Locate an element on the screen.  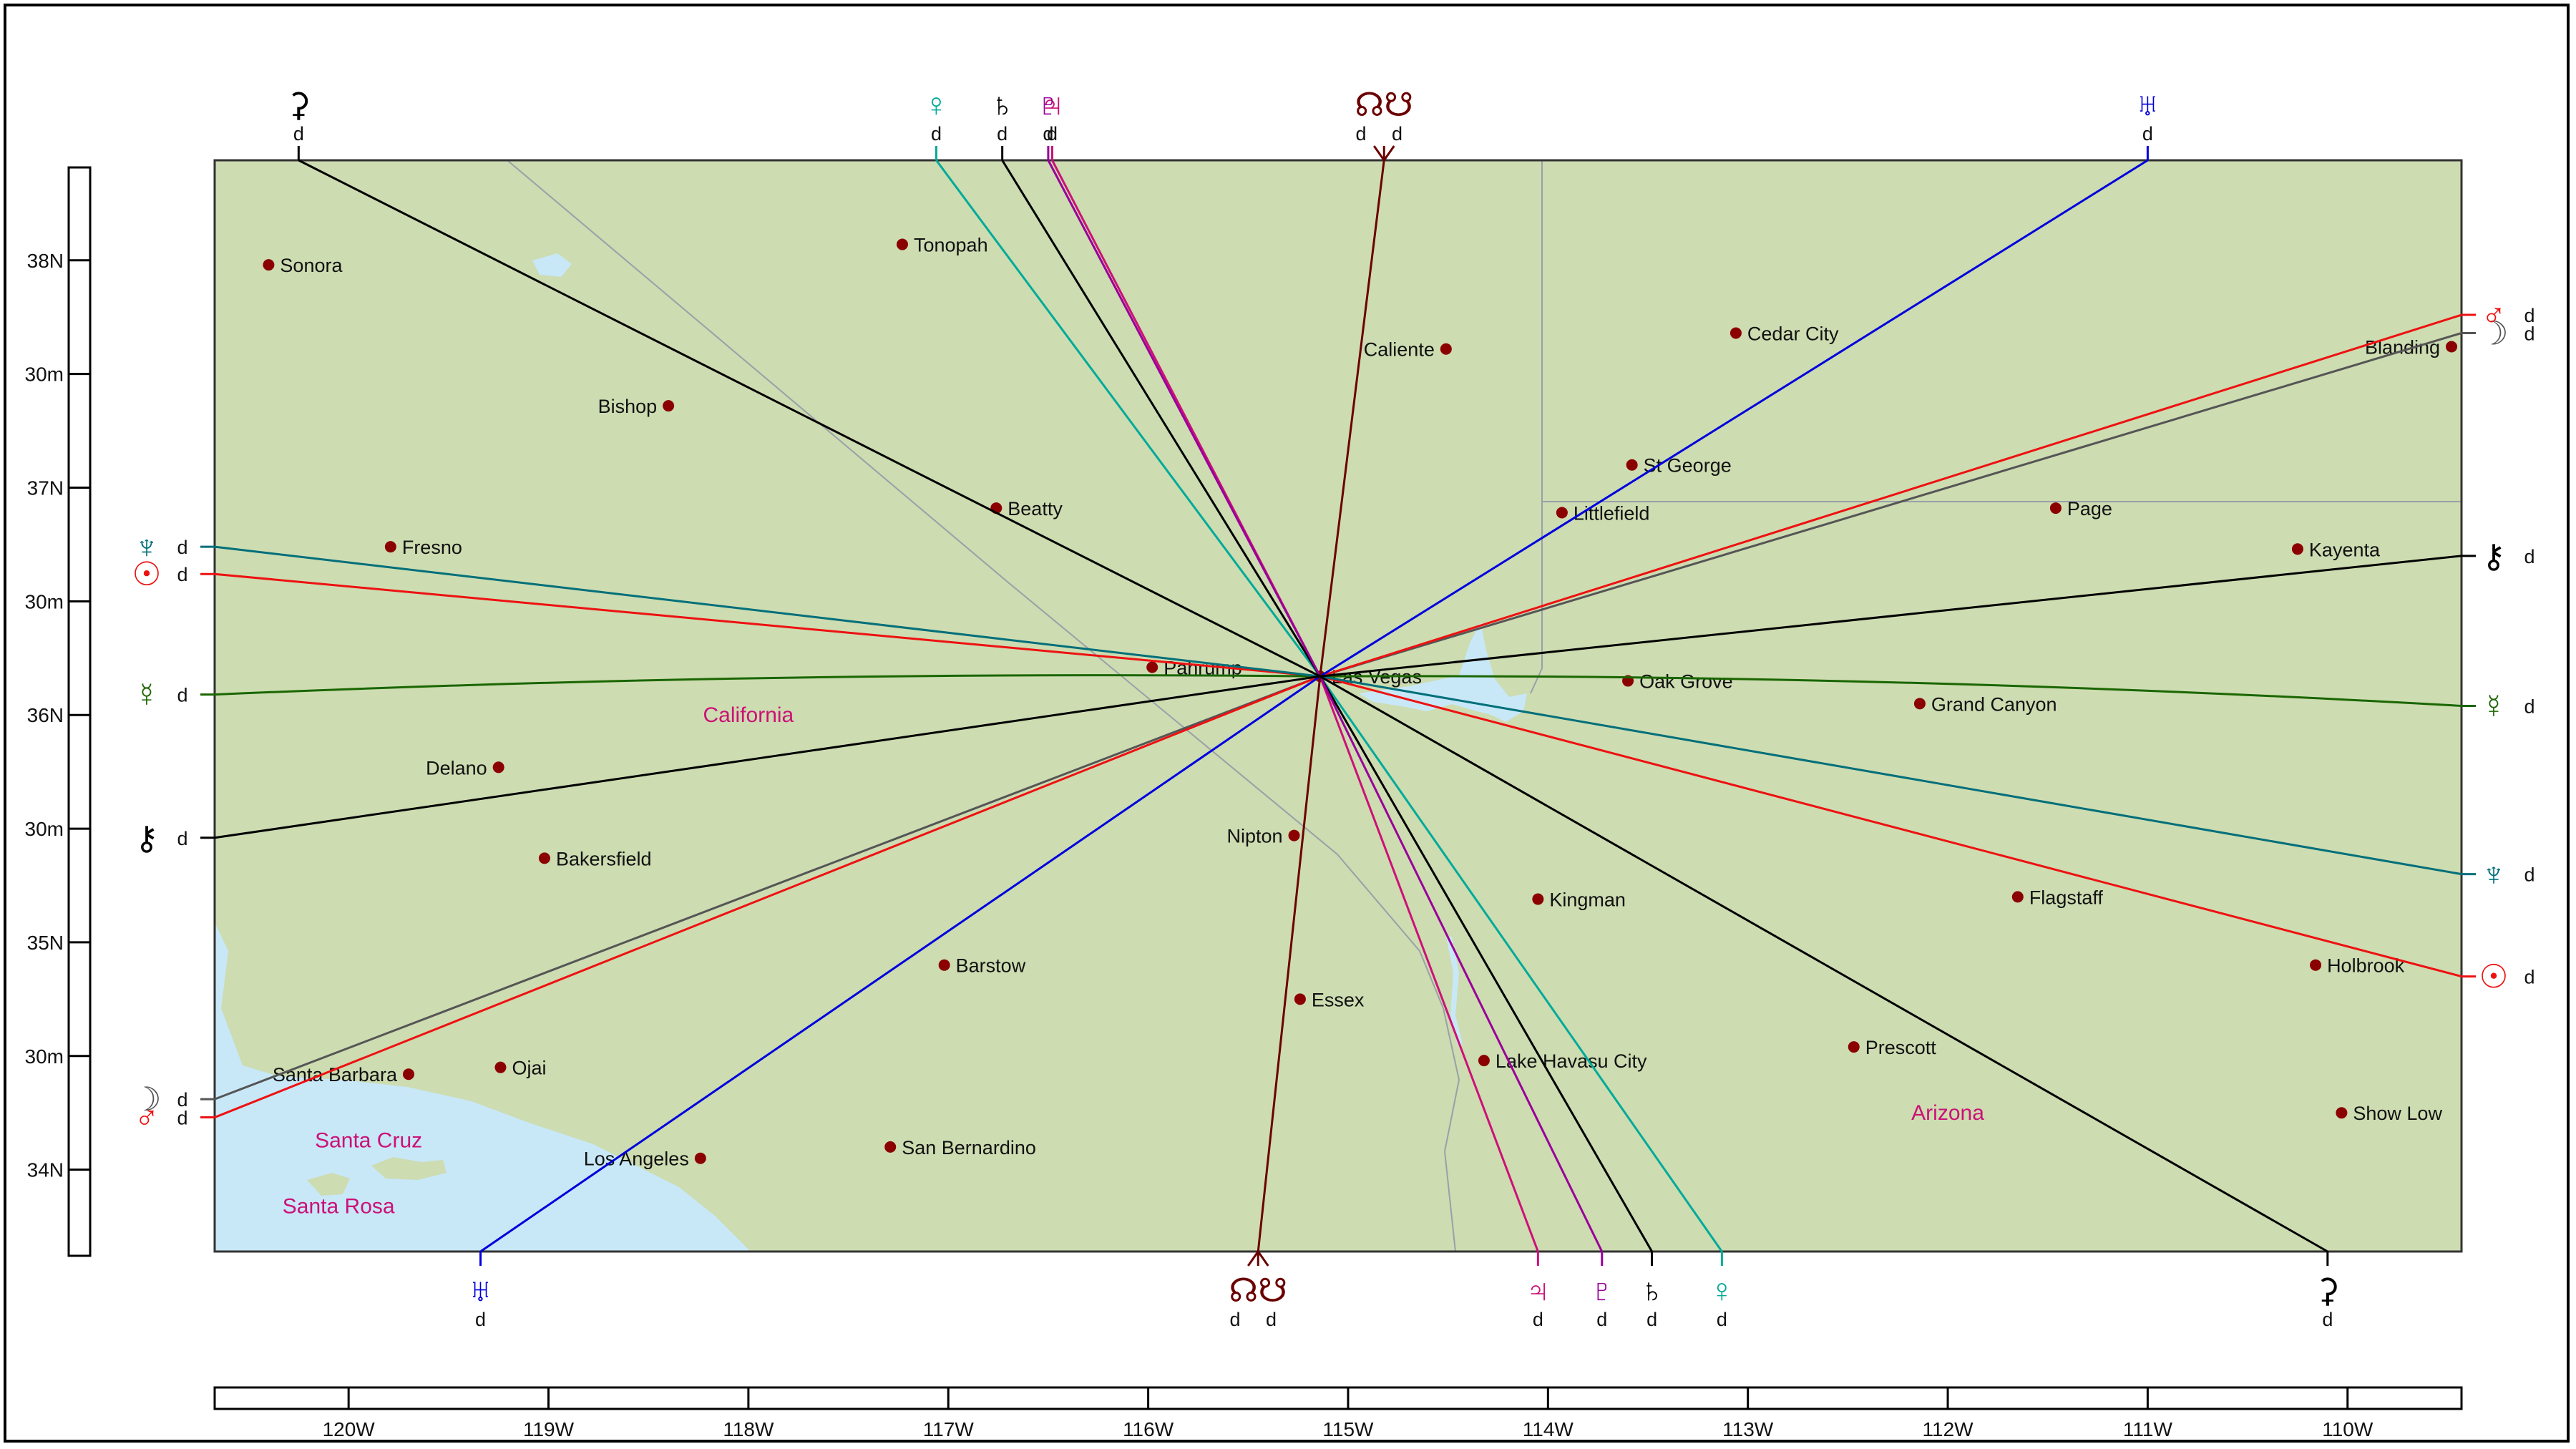
lat-tick-label: 38N is located at coordinates (45, 261).